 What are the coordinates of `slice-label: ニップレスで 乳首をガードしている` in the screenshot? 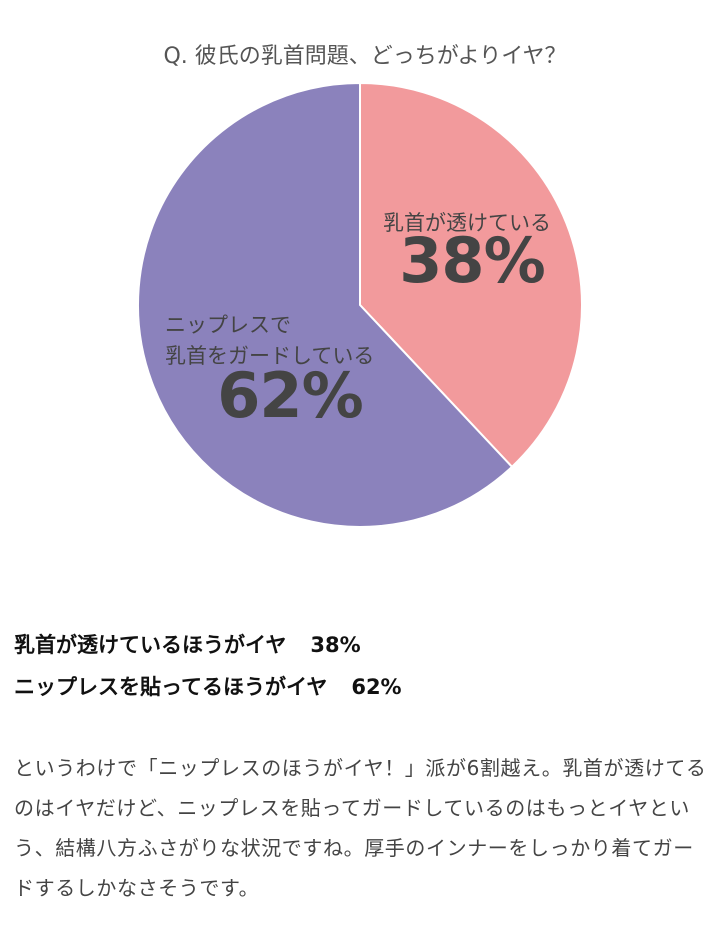 It's located at (270, 340).